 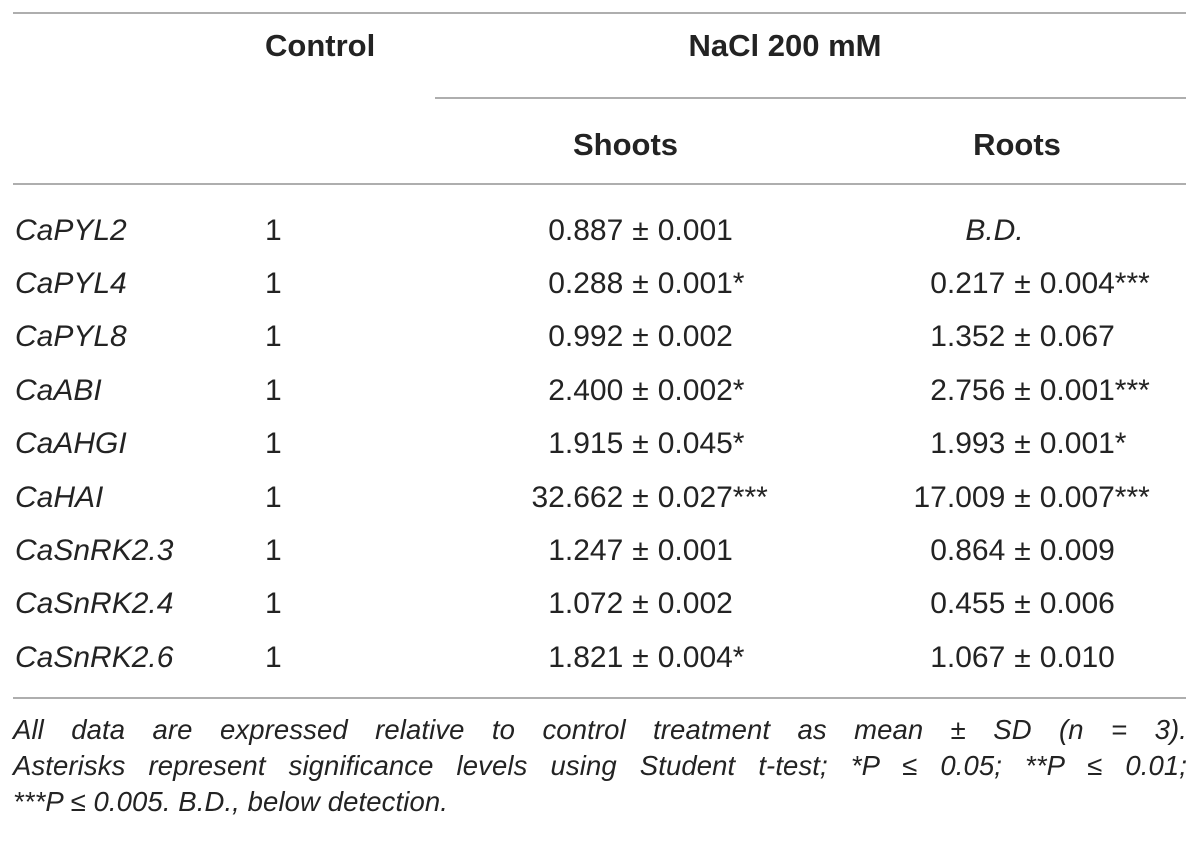 What do you see at coordinates (577, 497) in the screenshot?
I see `shoots-mean: 32.662` at bounding box center [577, 497].